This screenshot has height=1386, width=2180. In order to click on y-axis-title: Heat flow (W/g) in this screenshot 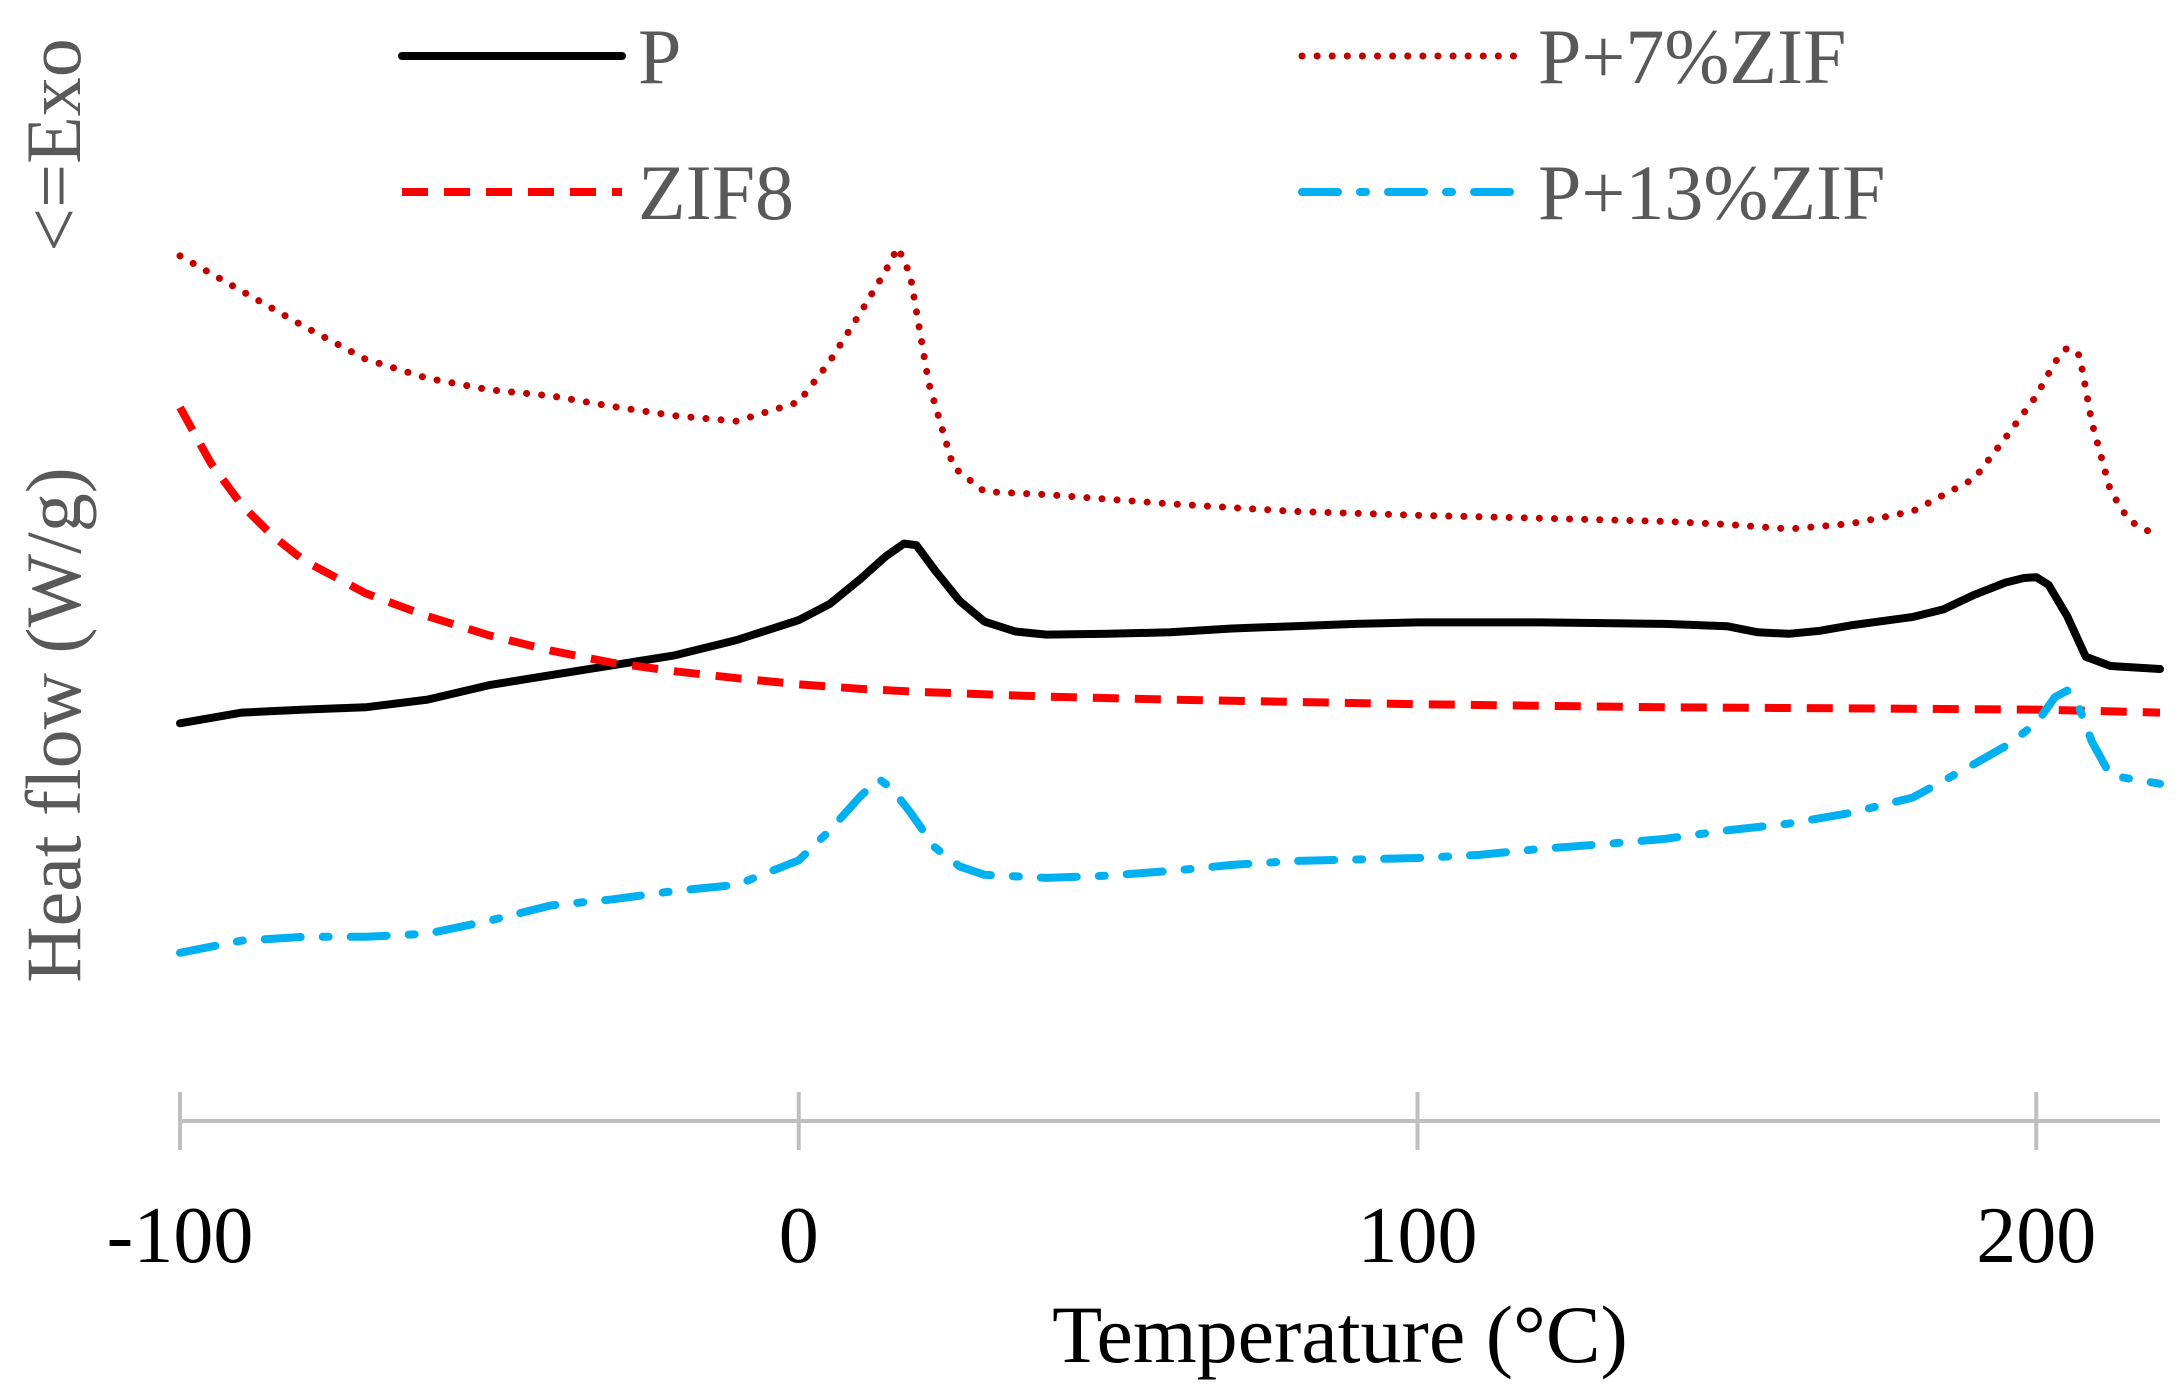, I will do `click(53, 724)`.